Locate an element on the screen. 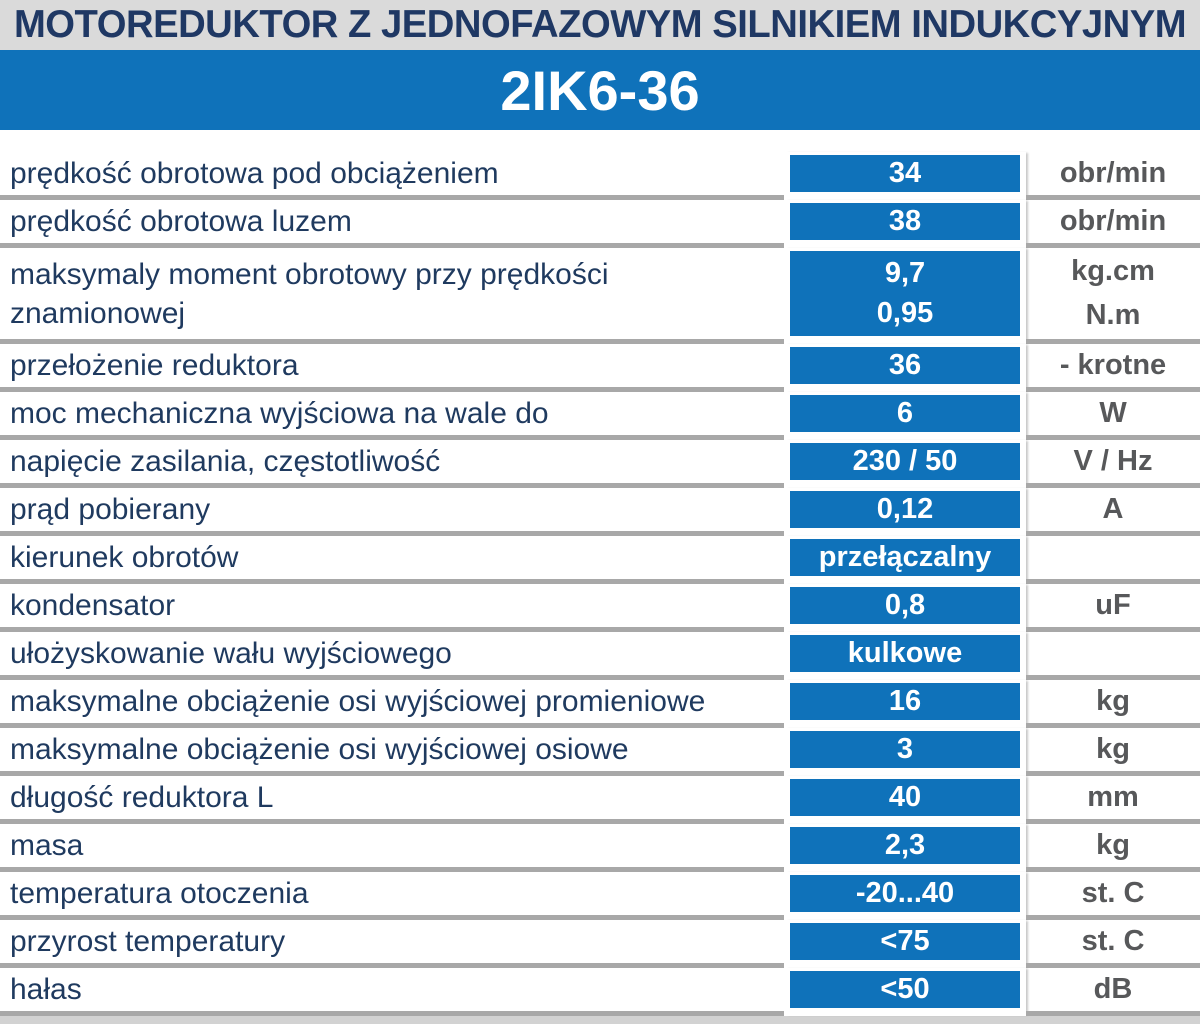 The width and height of the screenshot is (1200, 1024). unit-label: dB is located at coordinates (1113, 992).